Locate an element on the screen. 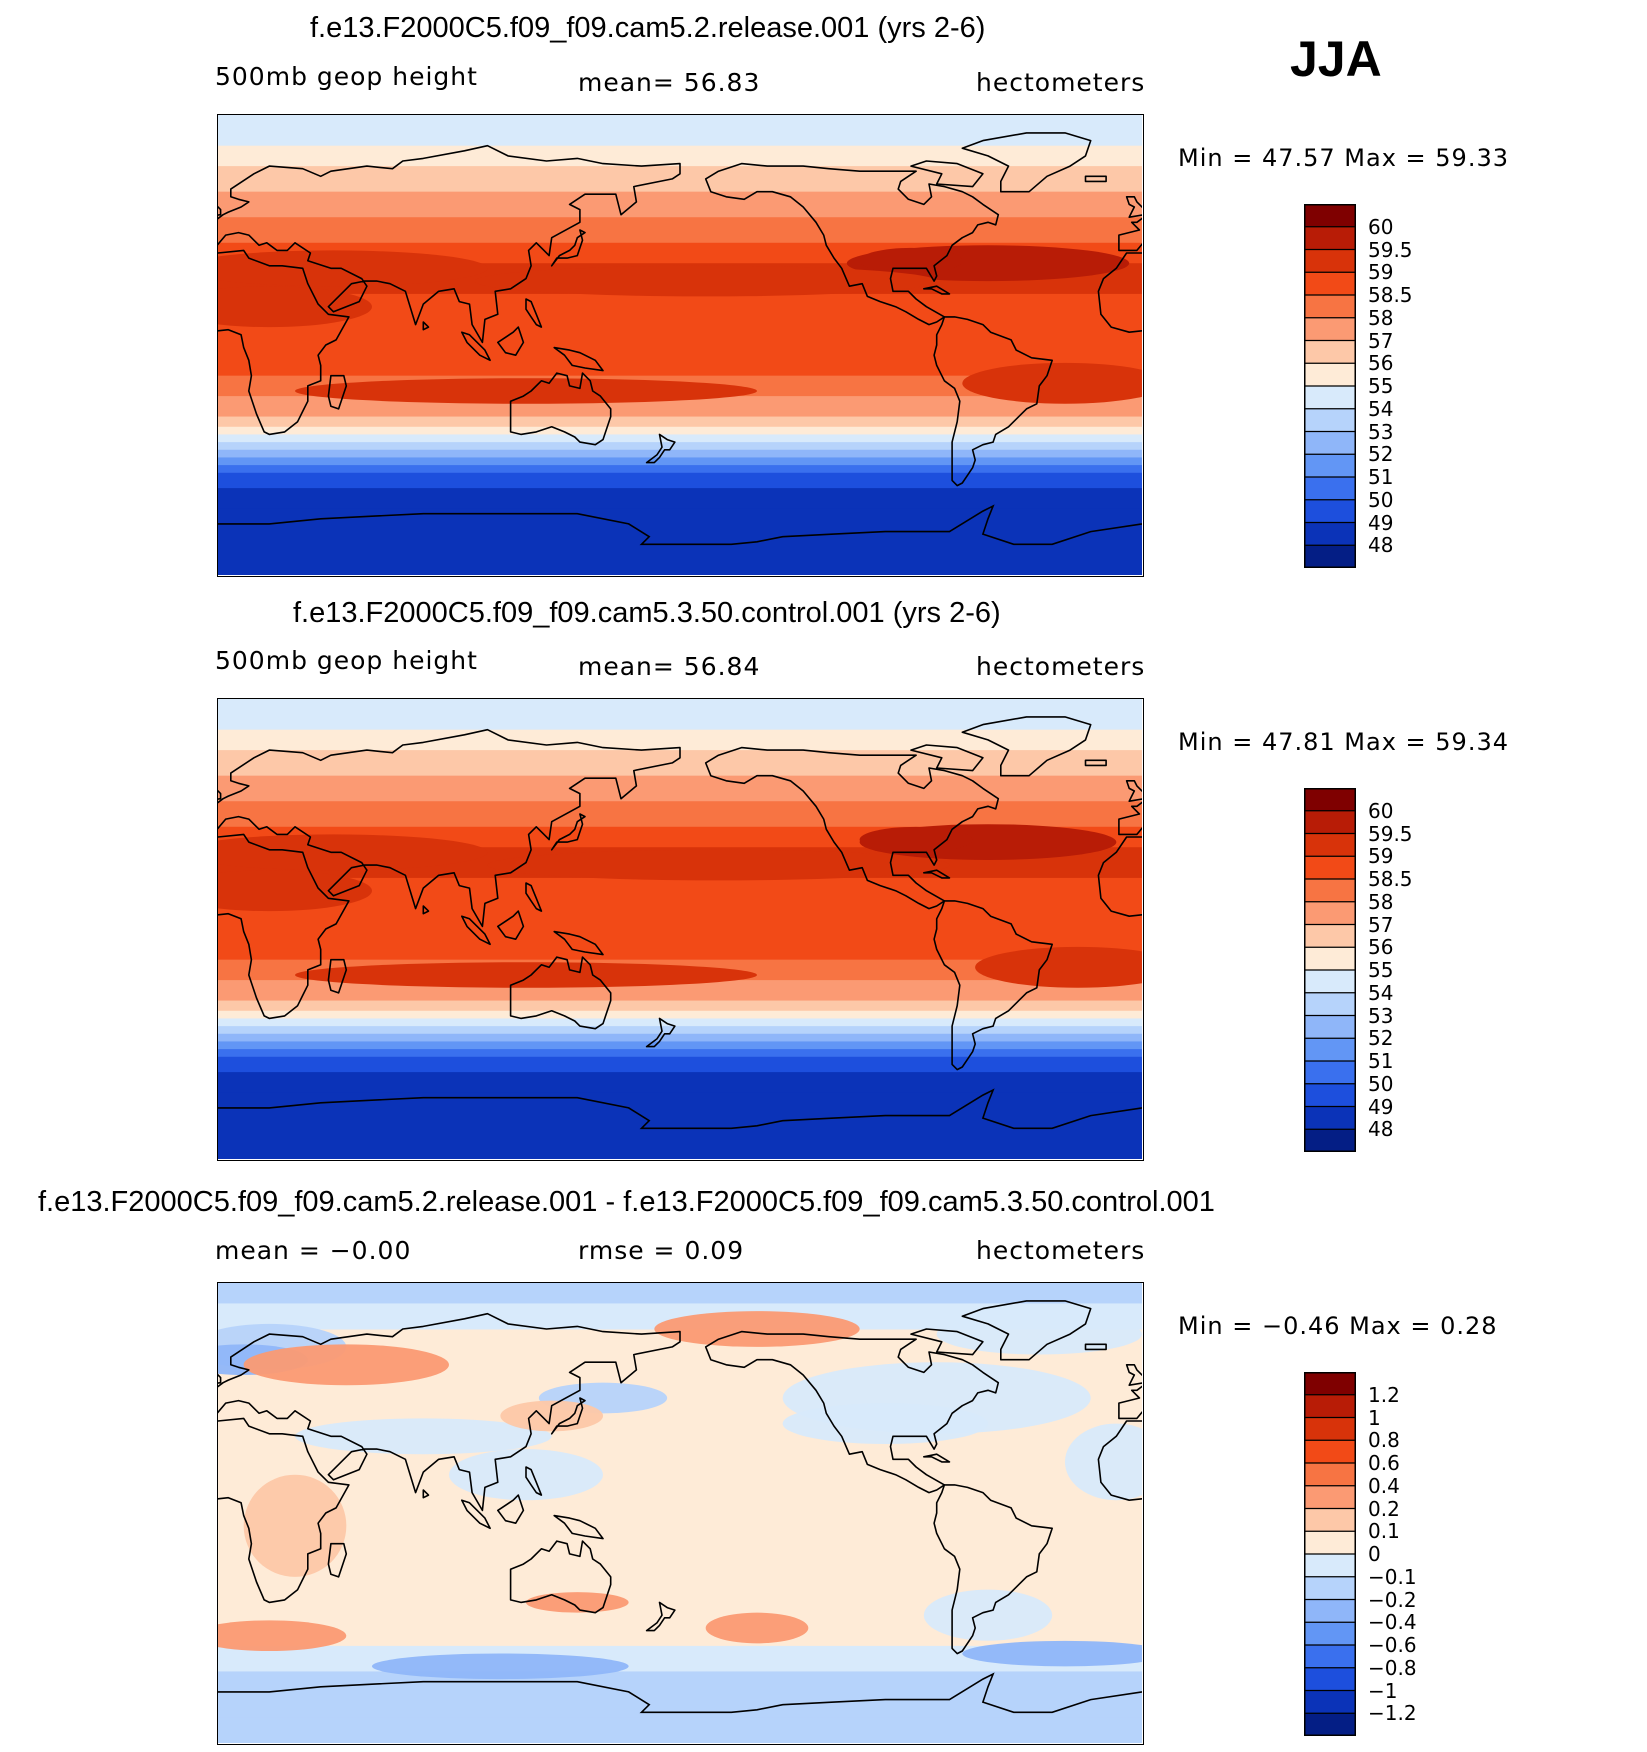 The width and height of the screenshot is (1647, 1752). panel2-colorbar-label: 54 is located at coordinates (1381, 992).